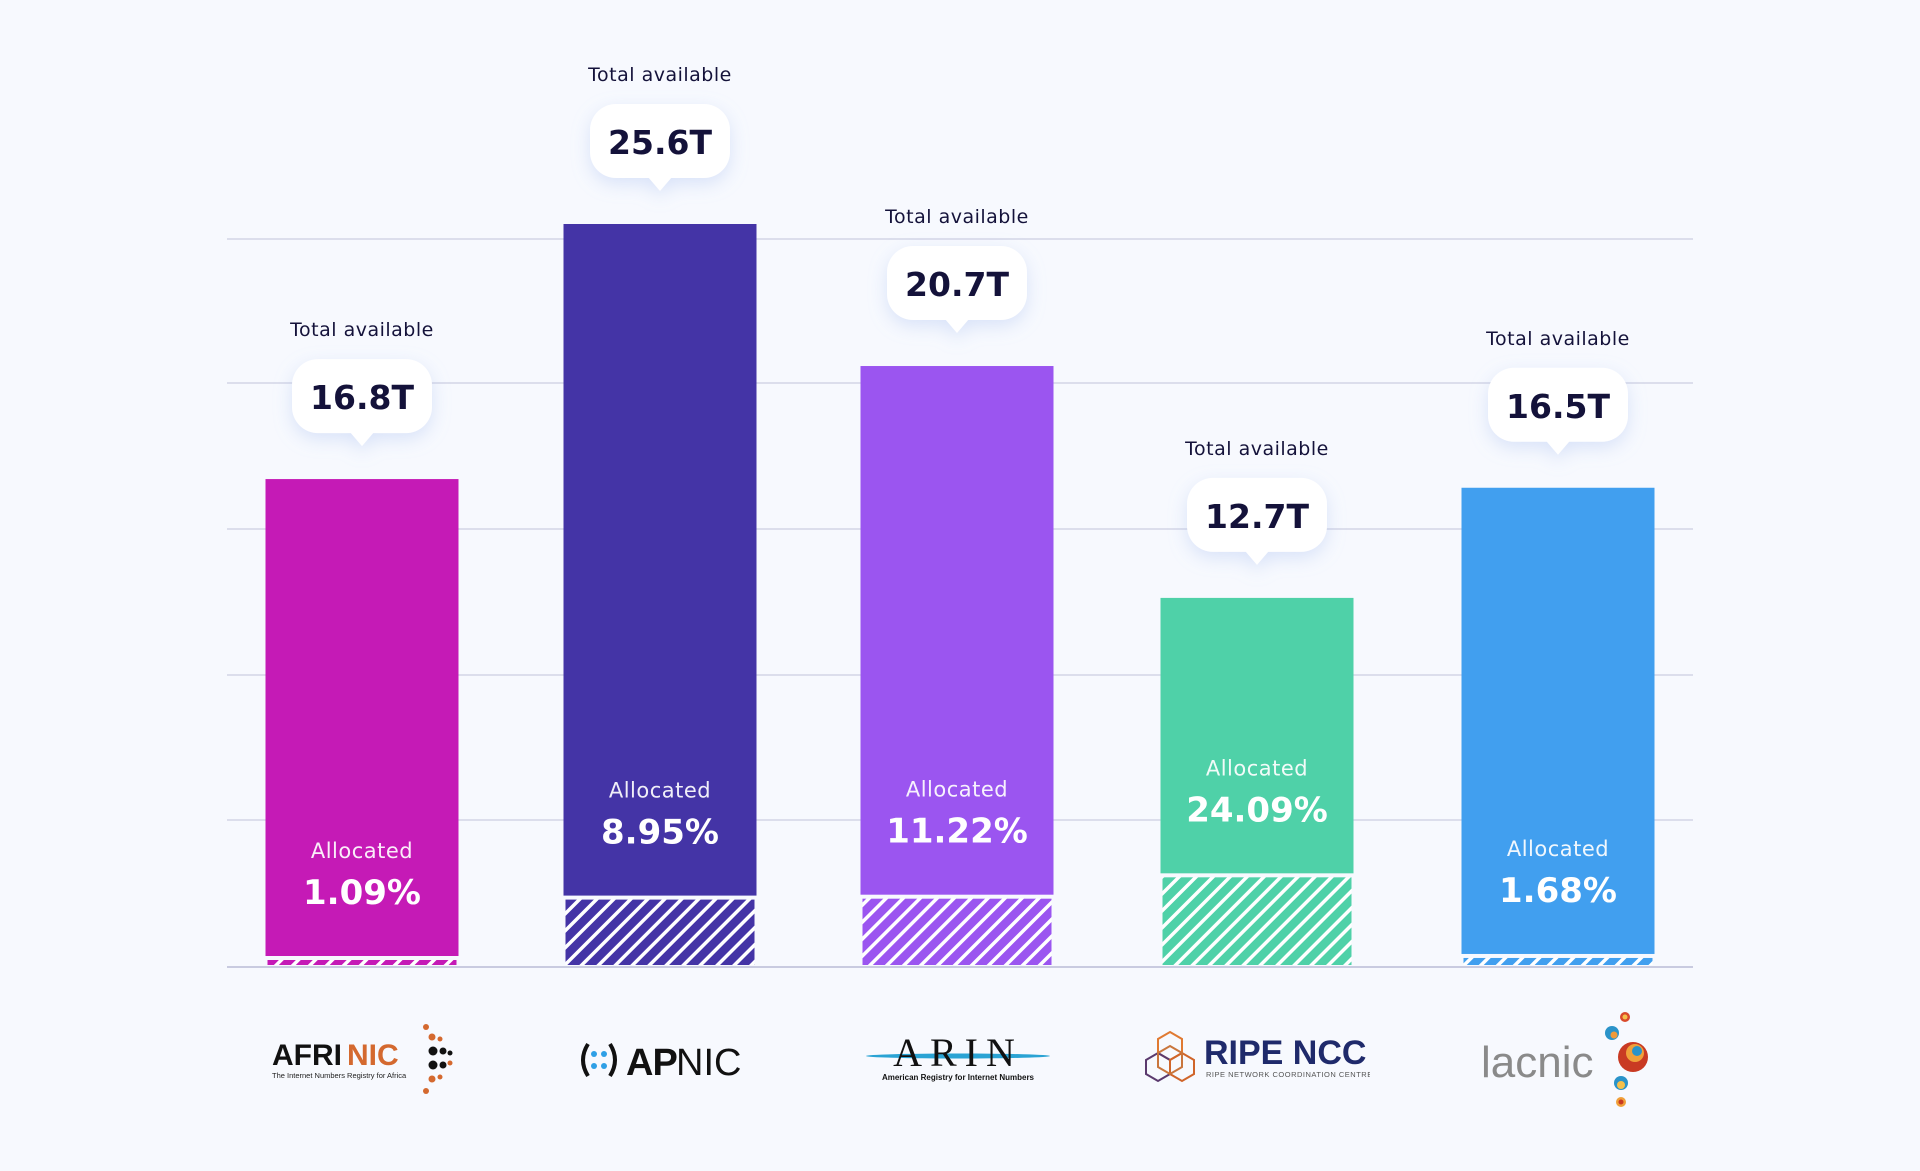  I want to click on total-value-label: 20.7T, so click(957, 284).